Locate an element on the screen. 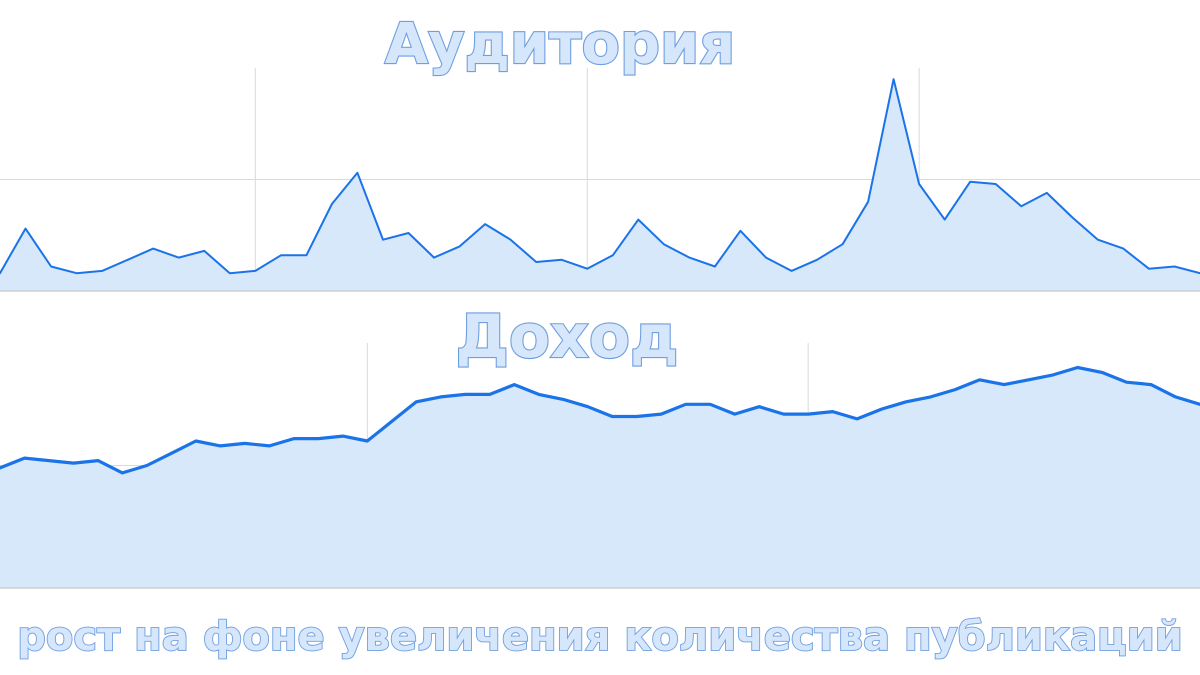  revenue-chart-title: Доход is located at coordinates (566, 337).